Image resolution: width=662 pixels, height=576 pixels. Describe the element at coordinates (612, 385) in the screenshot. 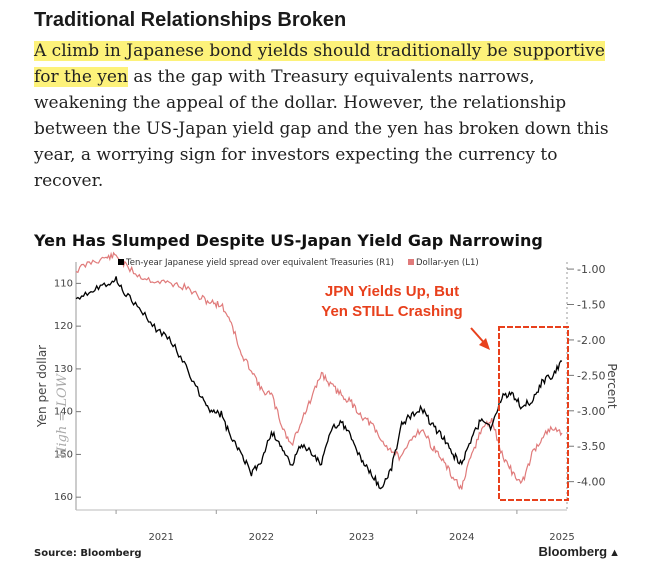

I see `right-axis-label: Percent` at that location.